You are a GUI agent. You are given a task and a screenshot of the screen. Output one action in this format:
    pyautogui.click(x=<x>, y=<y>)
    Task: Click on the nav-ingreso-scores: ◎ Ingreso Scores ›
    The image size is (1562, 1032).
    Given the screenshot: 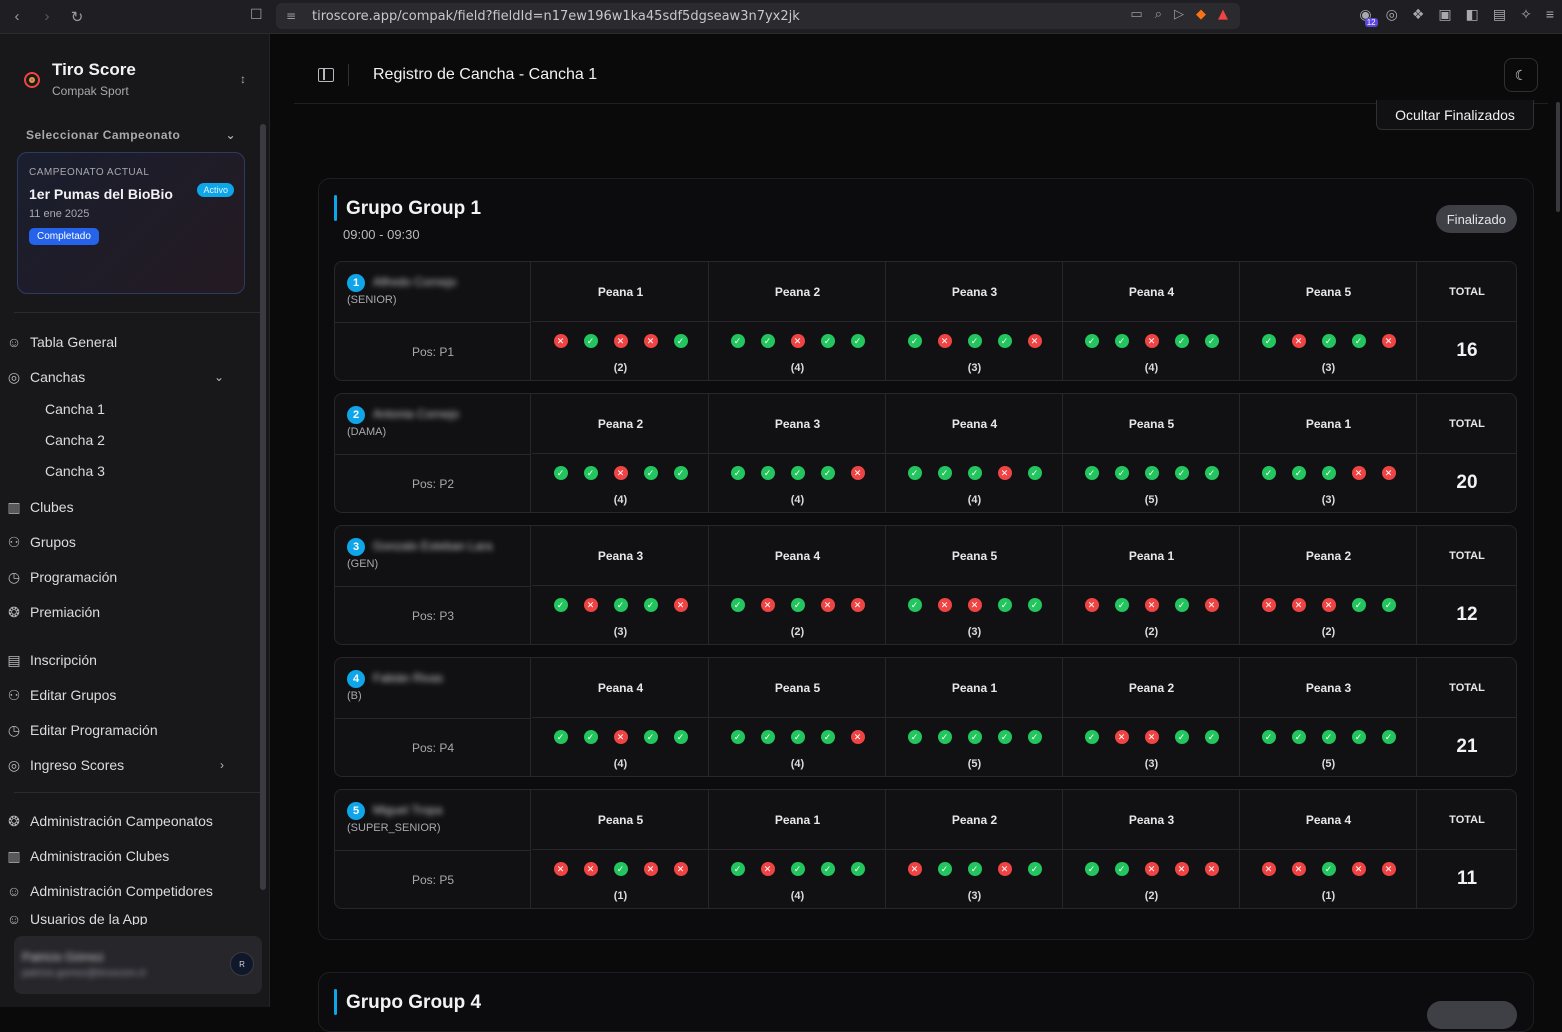 What is the action you would take?
    pyautogui.click(x=121, y=765)
    